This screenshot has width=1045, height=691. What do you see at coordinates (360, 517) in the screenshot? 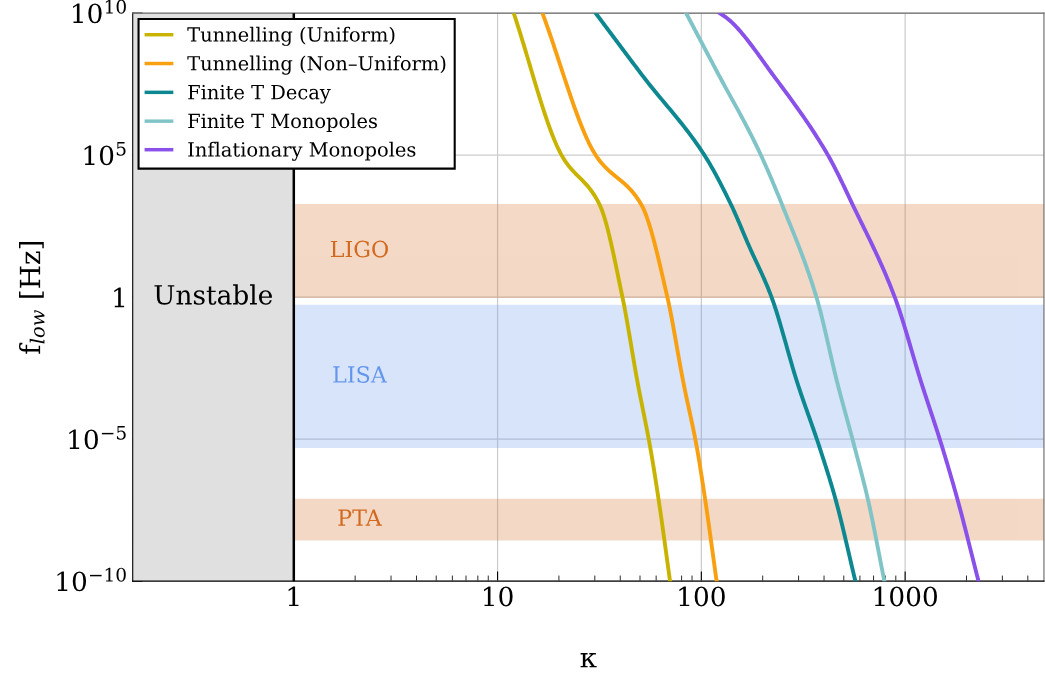
I see `band-label: PTA` at bounding box center [360, 517].